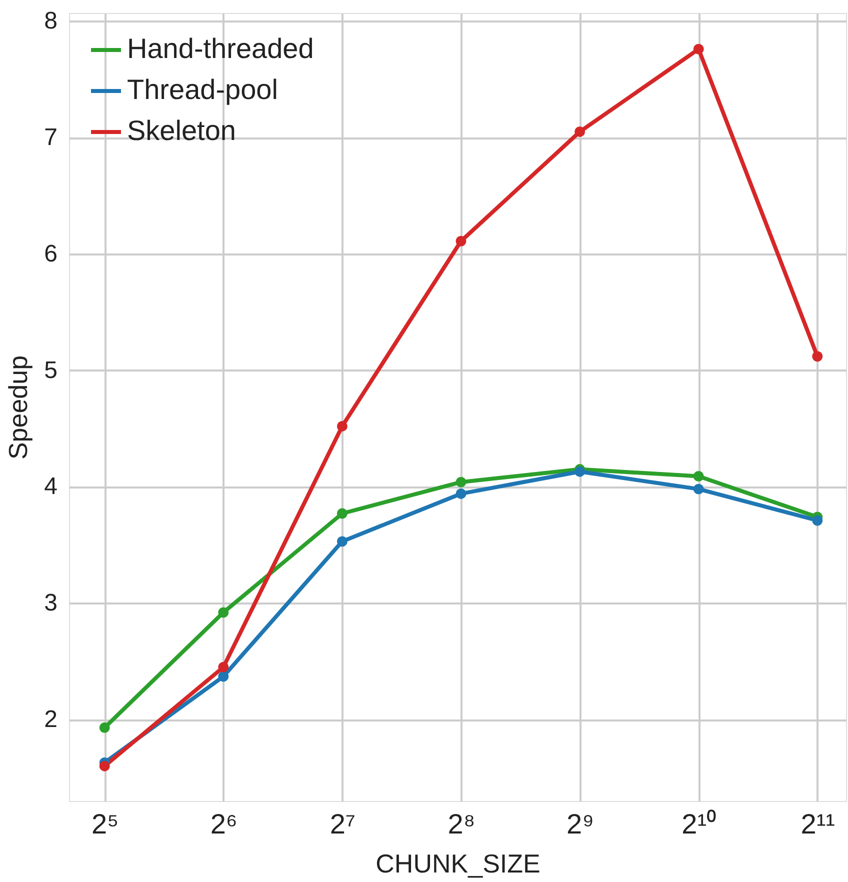 The width and height of the screenshot is (848, 882). Describe the element at coordinates (458, 863) in the screenshot. I see `x-axis-title: CHUNK_SIZE` at that location.